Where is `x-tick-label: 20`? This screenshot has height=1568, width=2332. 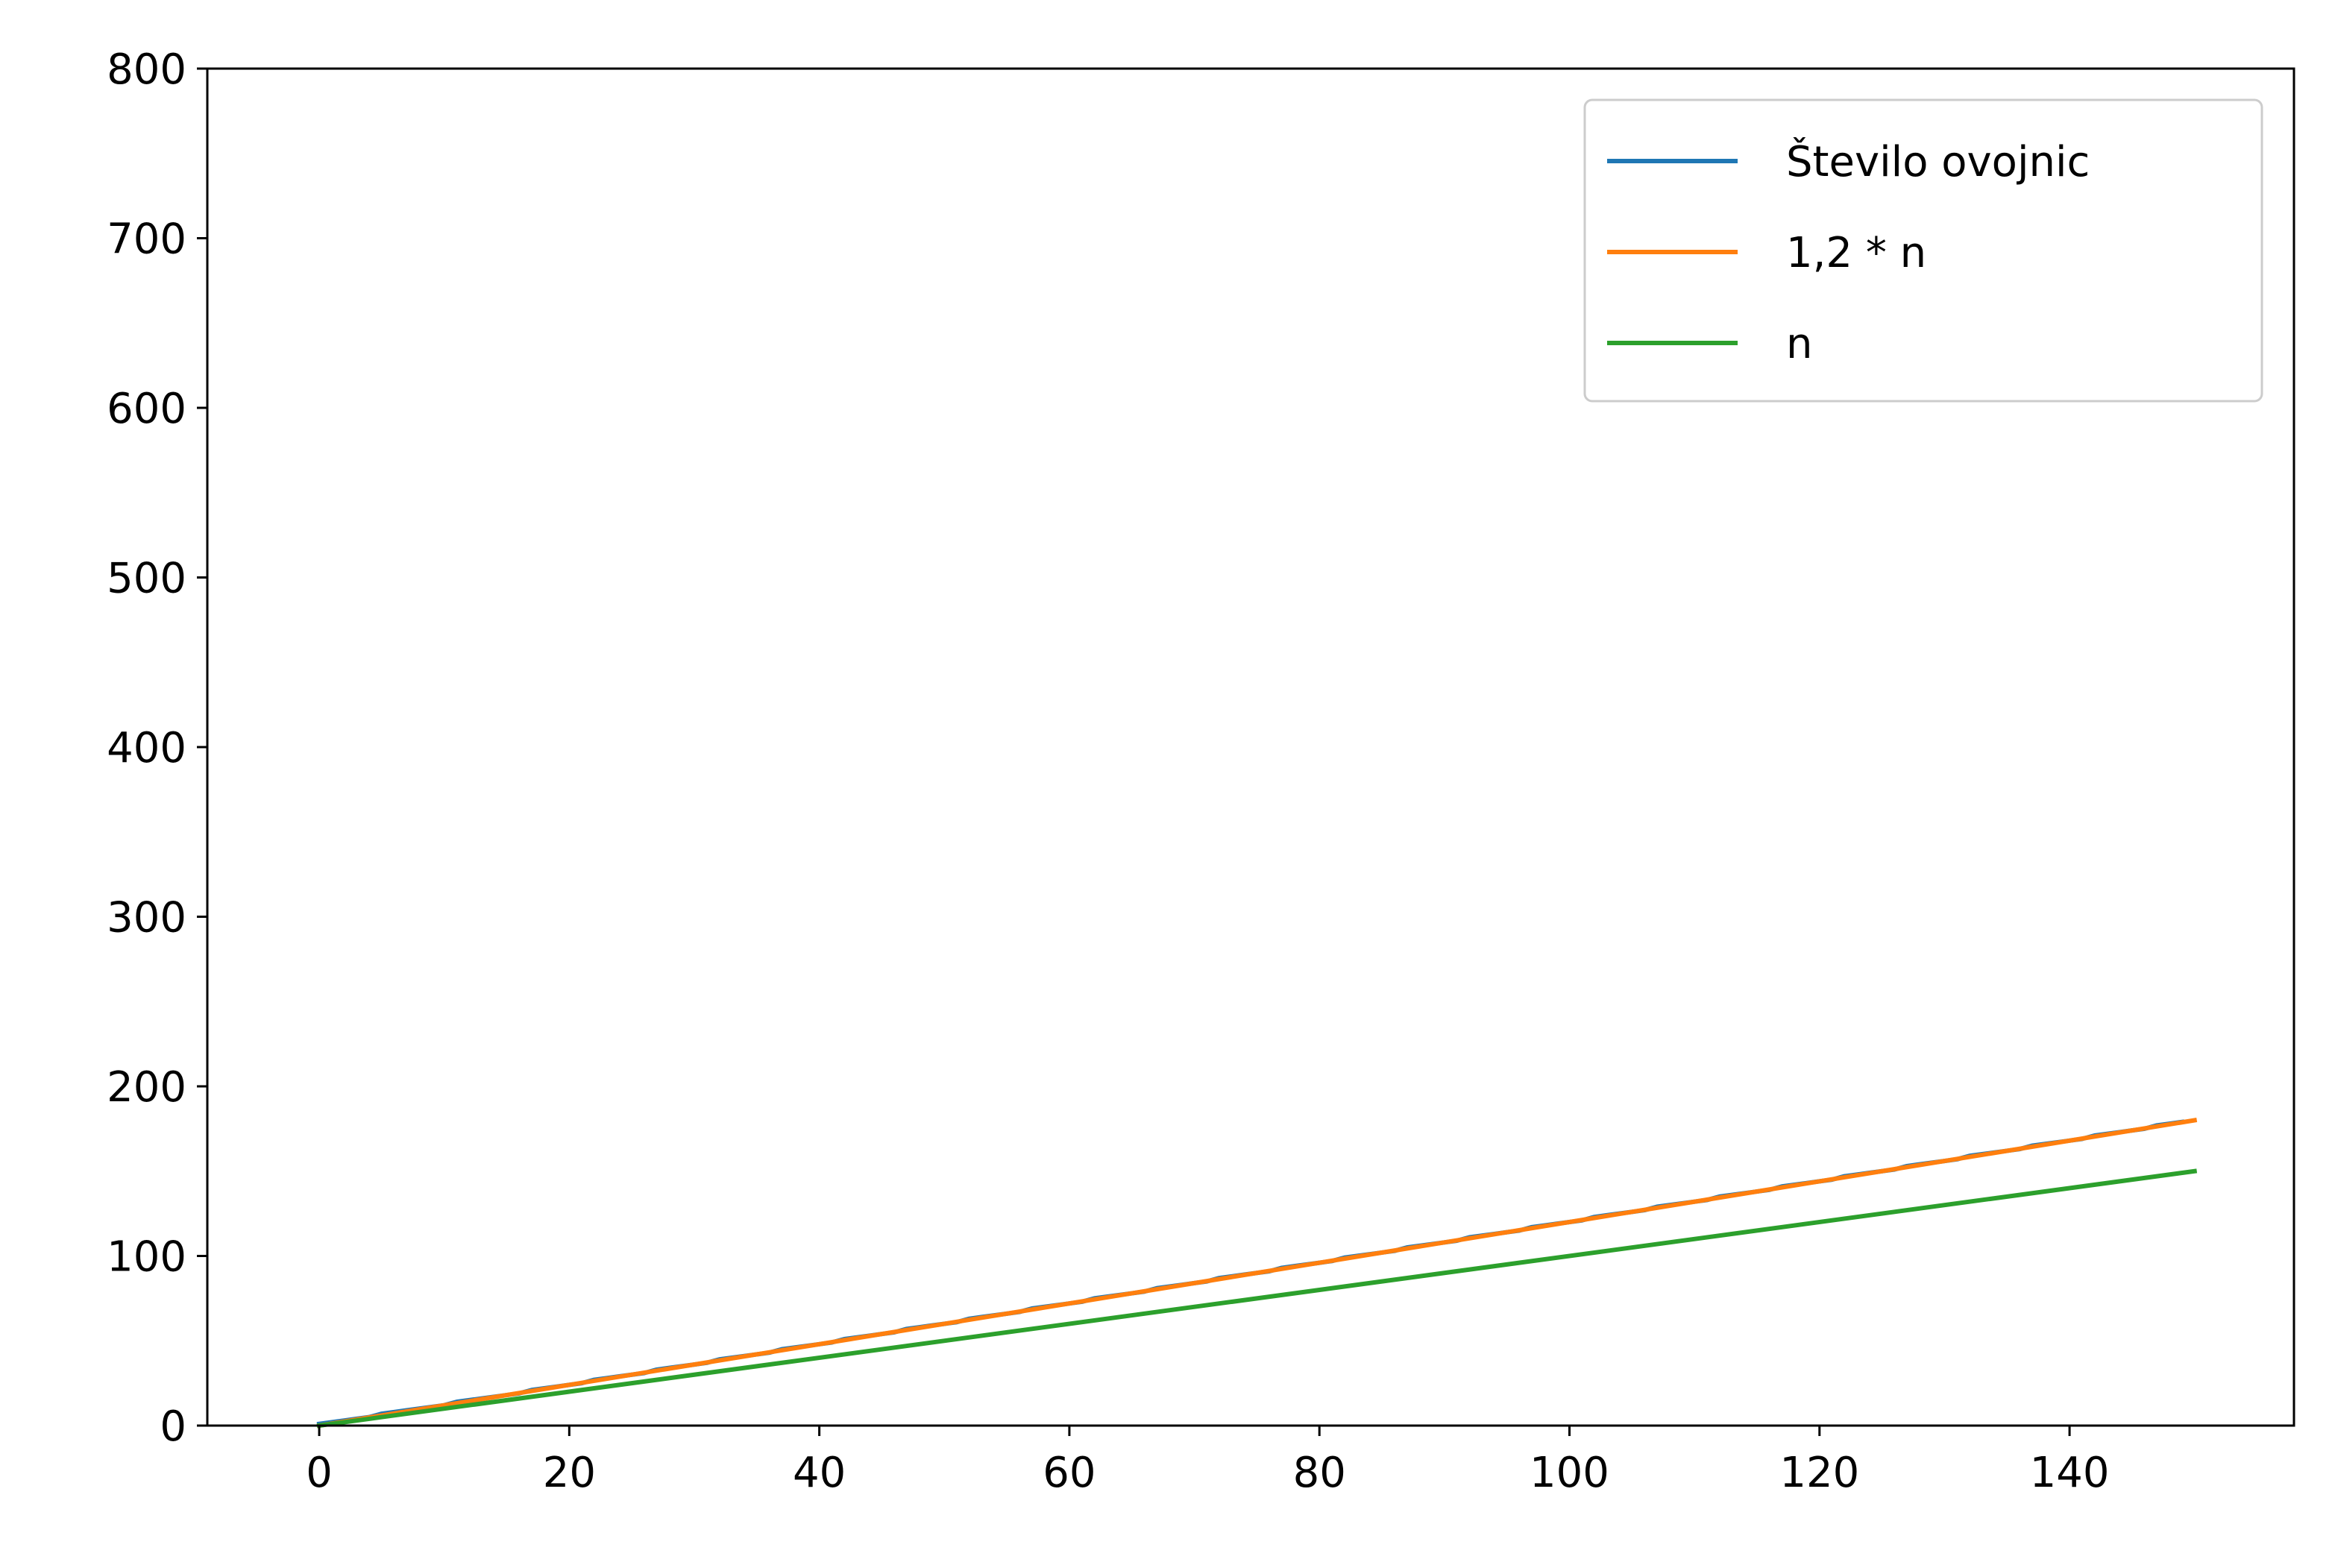
x-tick-label: 20 is located at coordinates (569, 1473).